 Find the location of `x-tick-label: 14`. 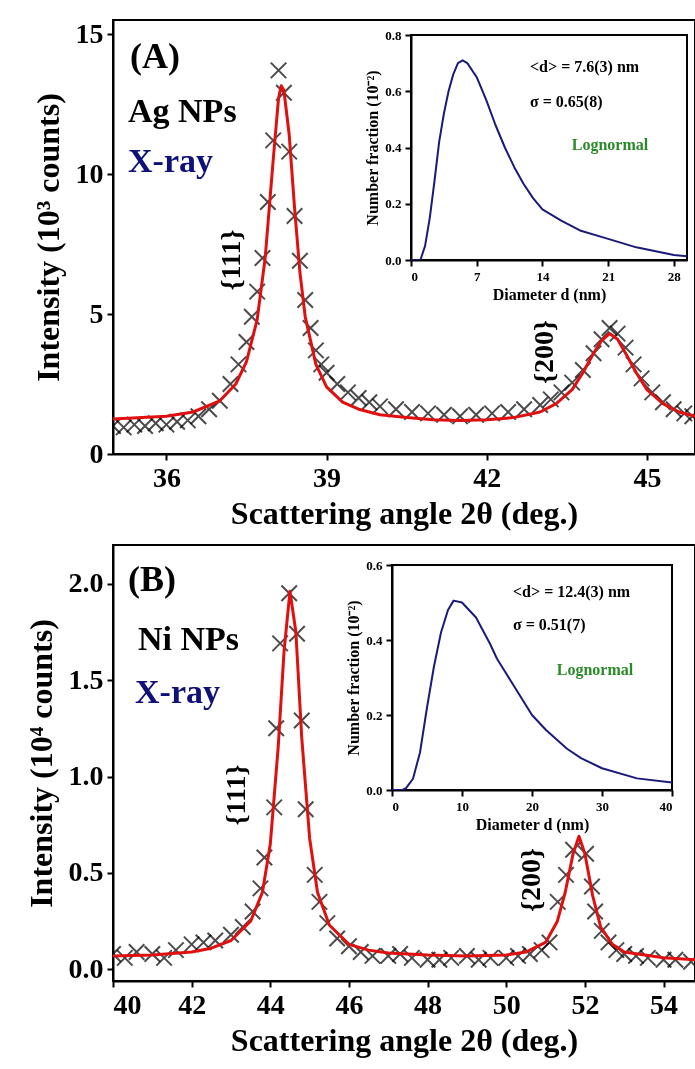

x-tick-label: 14 is located at coordinates (543, 276).